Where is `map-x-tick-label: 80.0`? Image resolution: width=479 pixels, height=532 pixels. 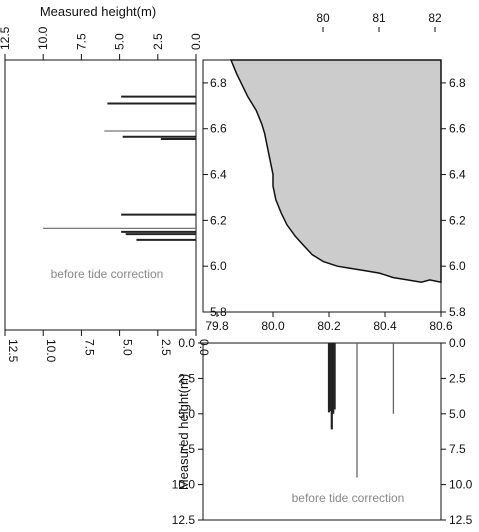 map-x-tick-label: 80.0 is located at coordinates (273, 326).